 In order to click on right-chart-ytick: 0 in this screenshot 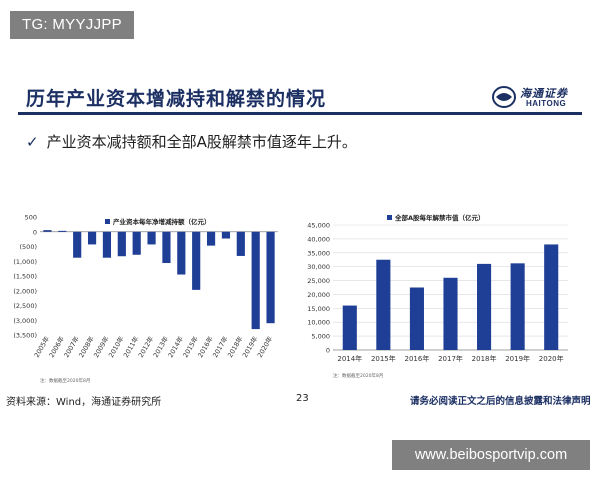, I will do `click(328, 351)`.